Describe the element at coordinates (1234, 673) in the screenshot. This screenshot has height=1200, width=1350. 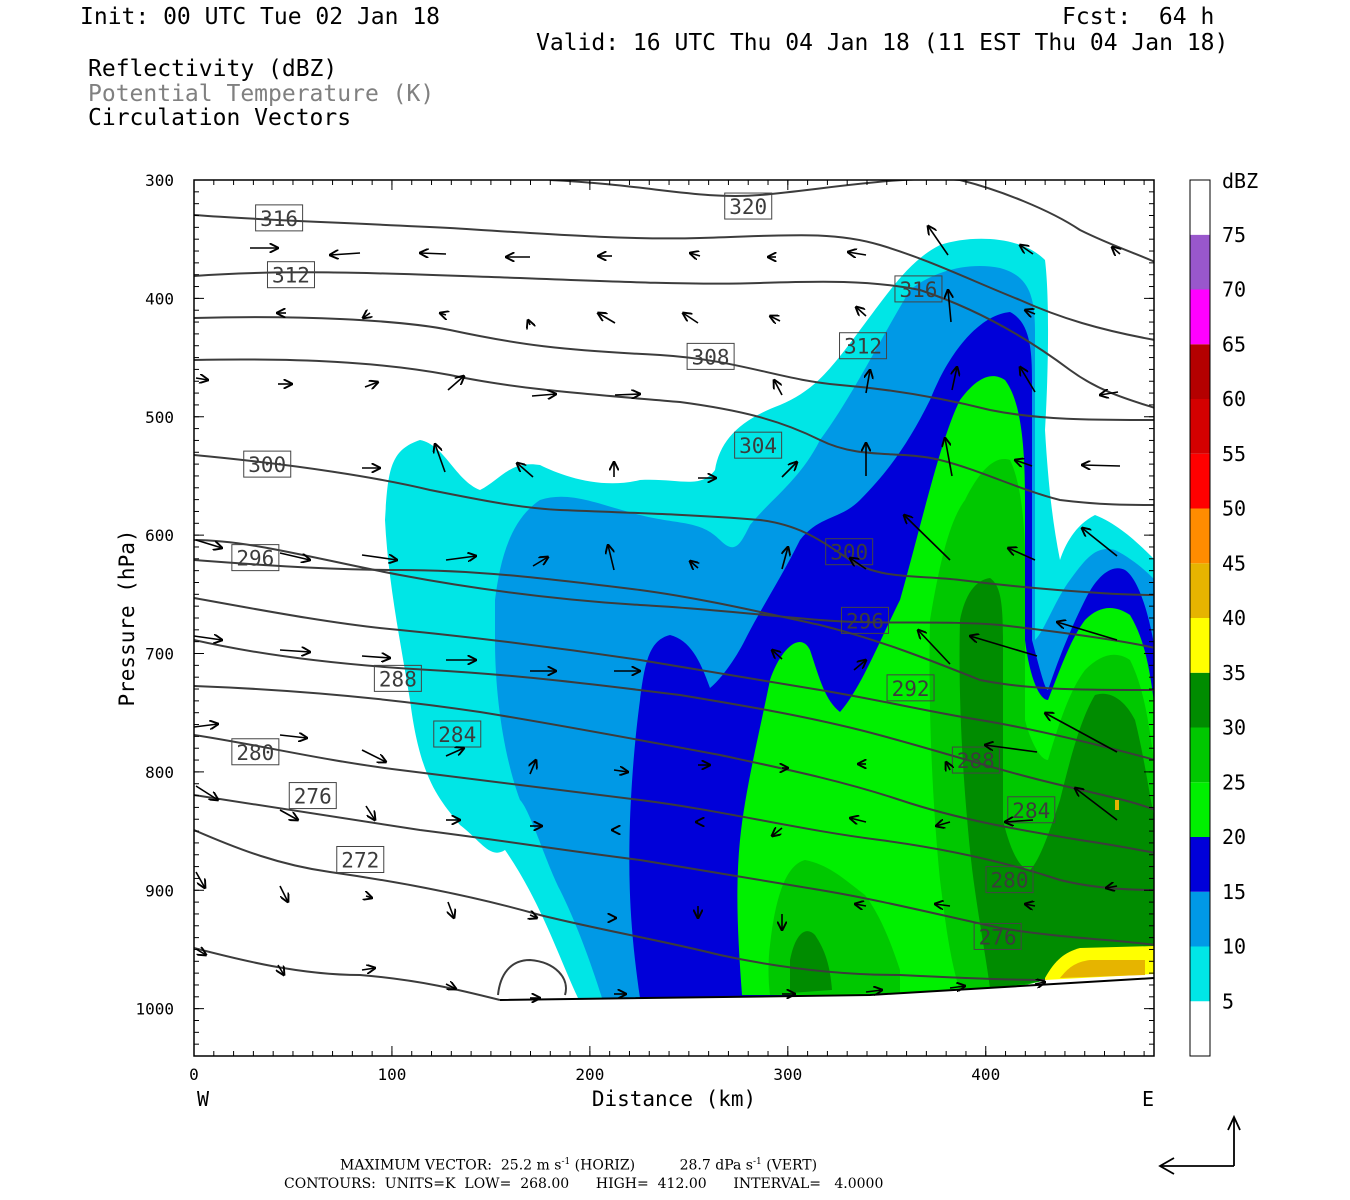
I see `colorbar-label: 35` at that location.